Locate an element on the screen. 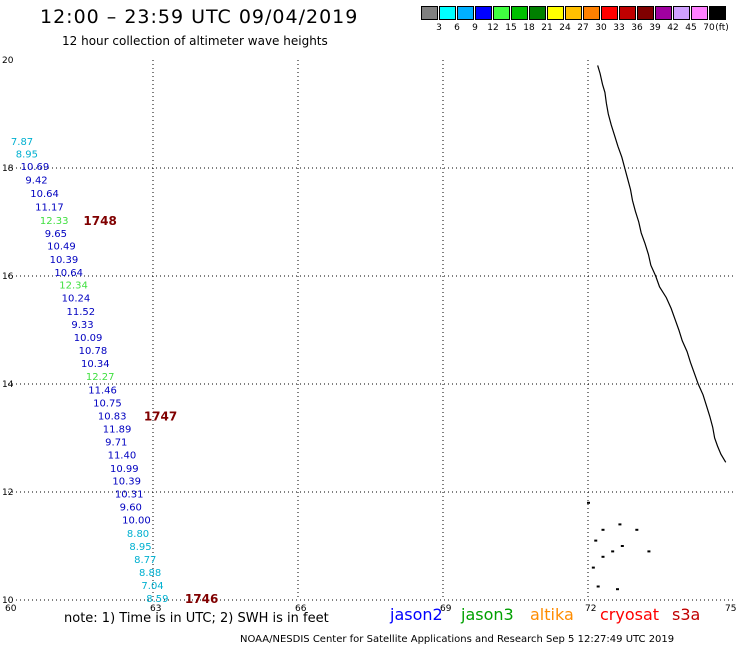  coastline is located at coordinates (662, 264).